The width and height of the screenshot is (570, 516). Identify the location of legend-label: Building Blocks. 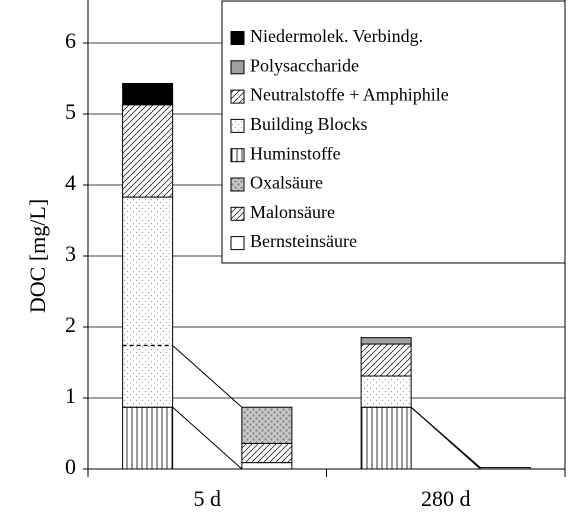
(309, 124).